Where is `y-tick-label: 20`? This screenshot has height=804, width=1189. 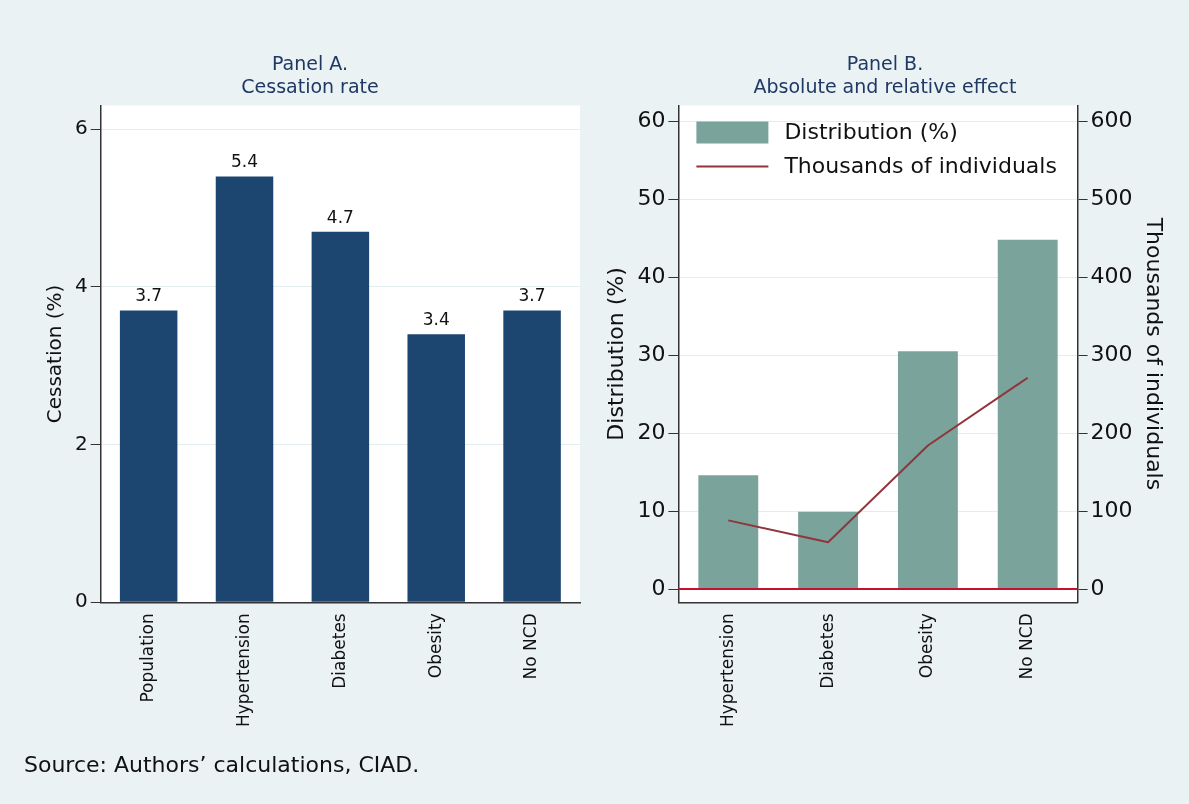
y-tick-label: 20 is located at coordinates (651, 431).